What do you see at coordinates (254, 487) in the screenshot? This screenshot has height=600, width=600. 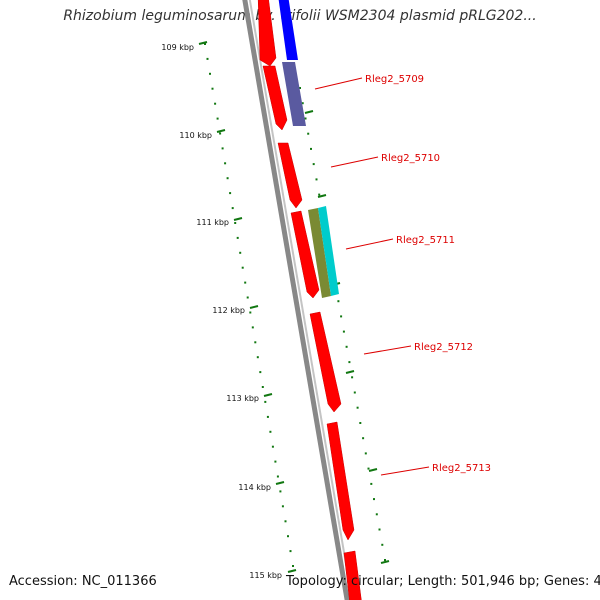 I see `tick-label-114: 114 kbp` at bounding box center [254, 487].